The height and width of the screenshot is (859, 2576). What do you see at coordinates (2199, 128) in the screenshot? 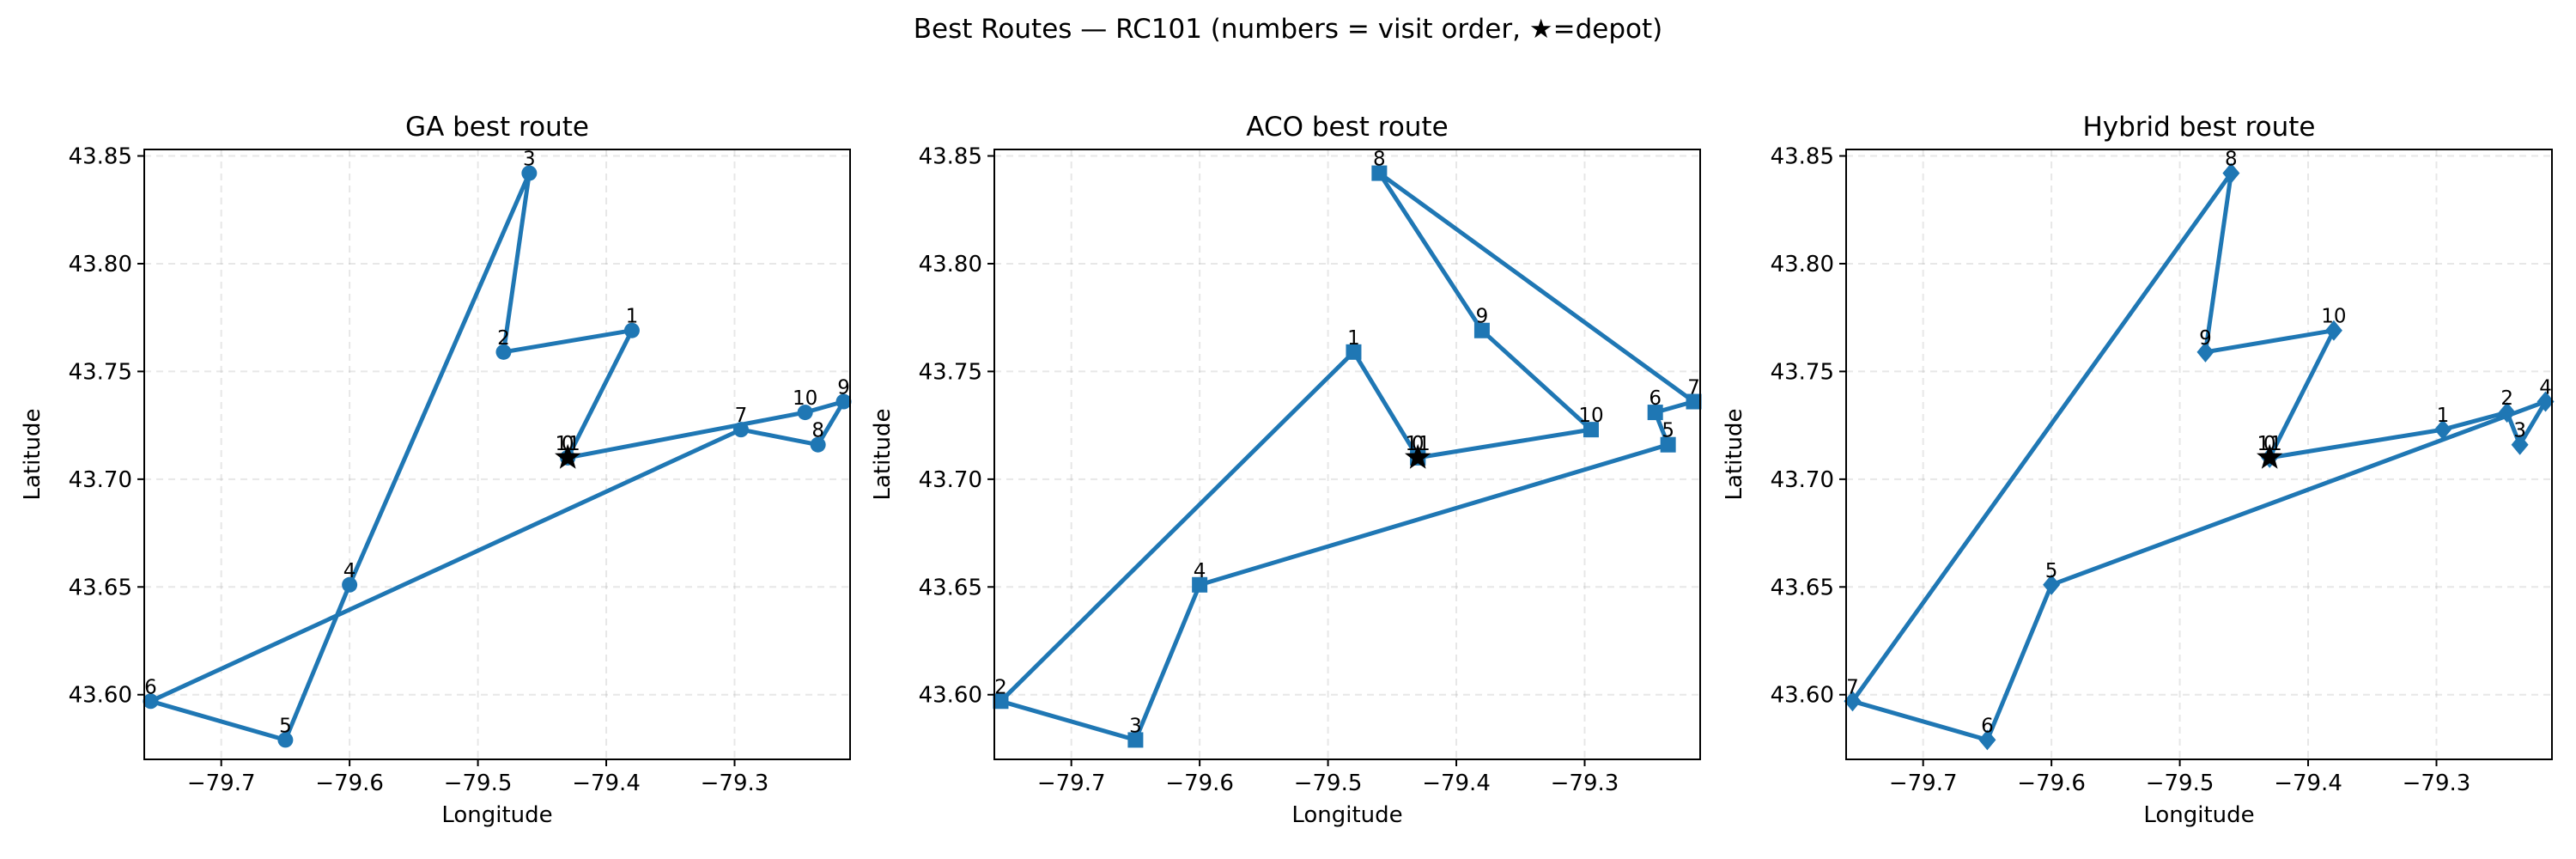
I see `panel-title: Hybrid best route` at bounding box center [2199, 128].